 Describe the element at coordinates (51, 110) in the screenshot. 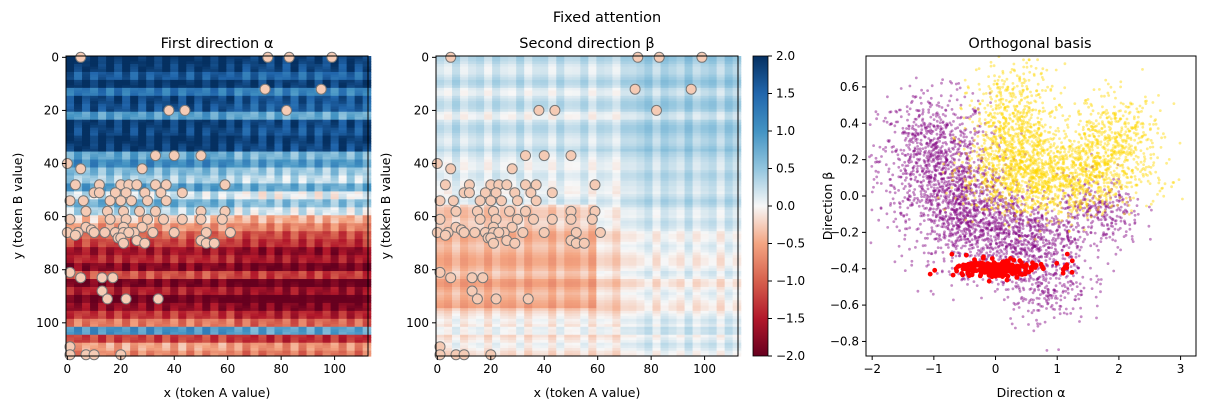

I see `y-tick-label: 20` at that location.